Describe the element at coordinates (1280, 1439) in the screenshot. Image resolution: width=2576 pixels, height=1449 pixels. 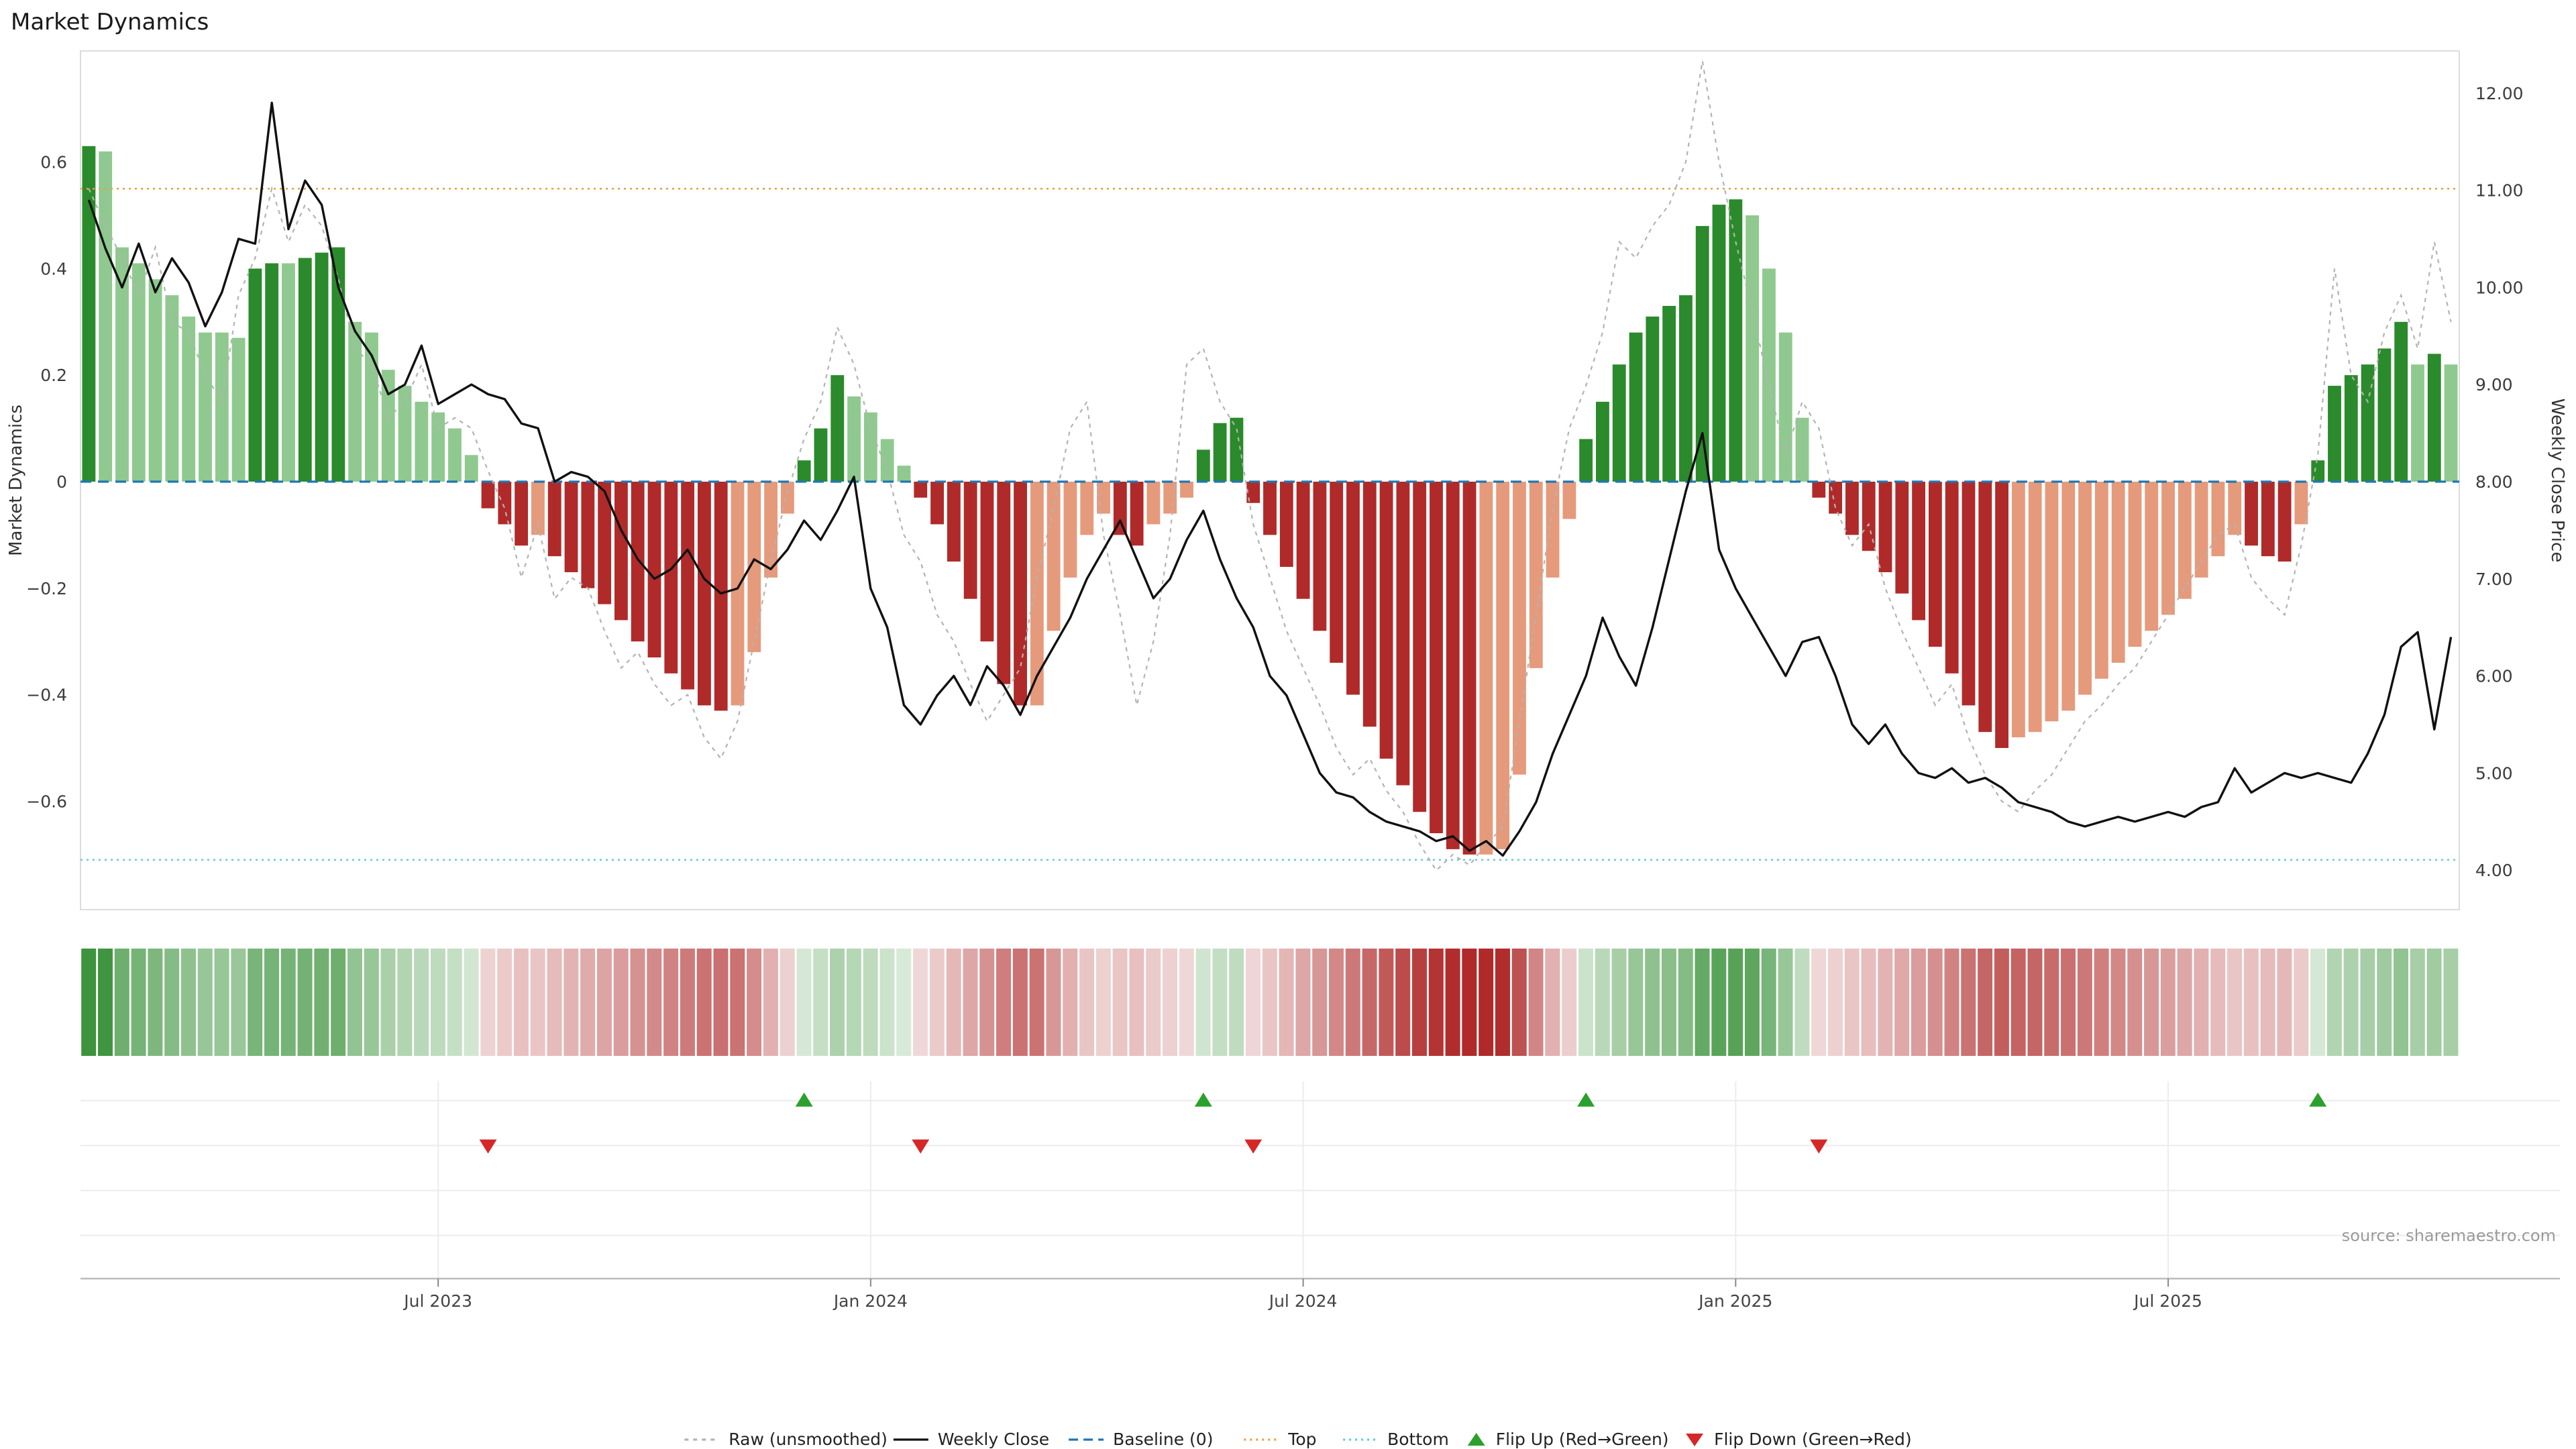
I see `legend-item-3: Top` at that location.